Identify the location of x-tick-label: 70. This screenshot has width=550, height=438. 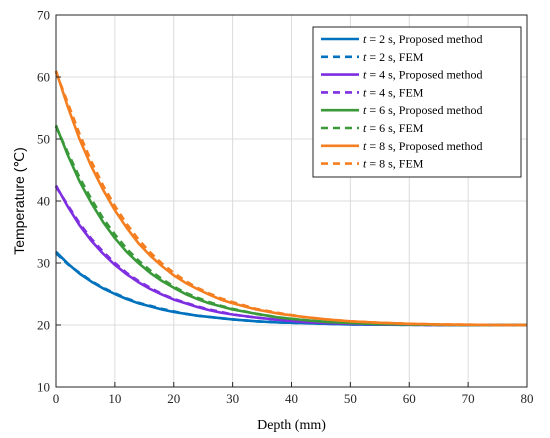
(468, 398).